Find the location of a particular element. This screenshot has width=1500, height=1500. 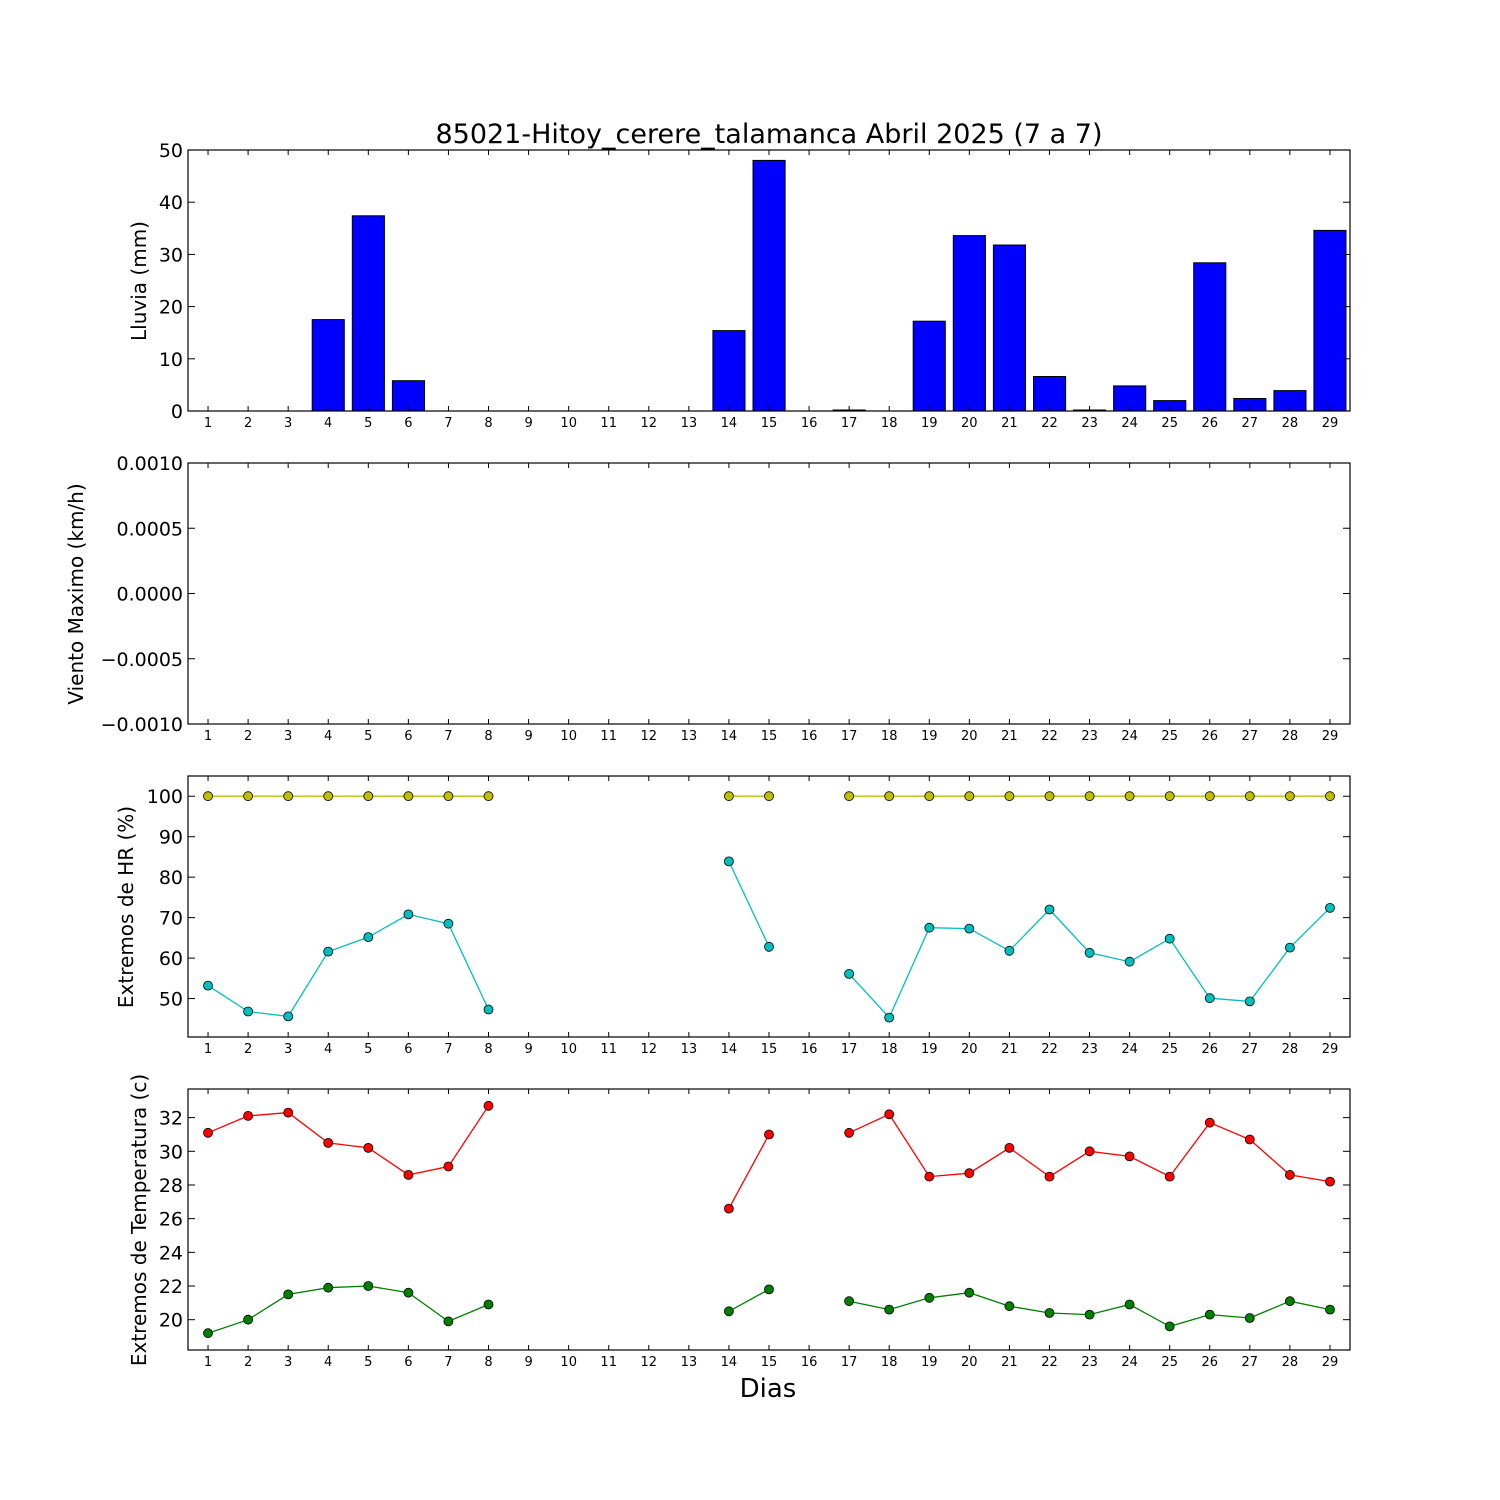

wind-x-tick-label: 28 is located at coordinates (1290, 736).